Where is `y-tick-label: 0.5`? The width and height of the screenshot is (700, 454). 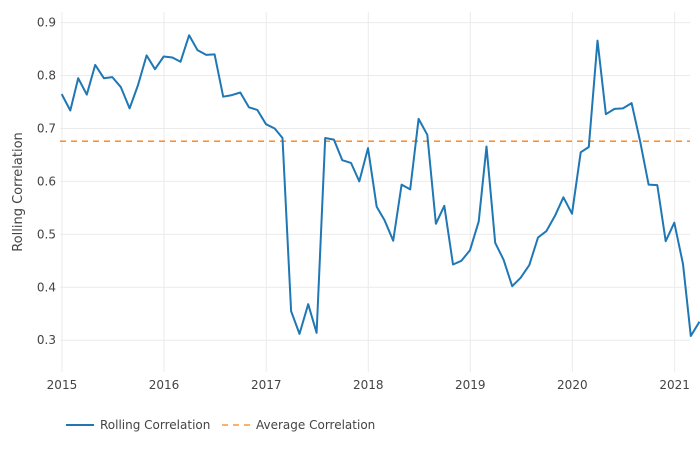 y-tick-label: 0.5 is located at coordinates (46, 234).